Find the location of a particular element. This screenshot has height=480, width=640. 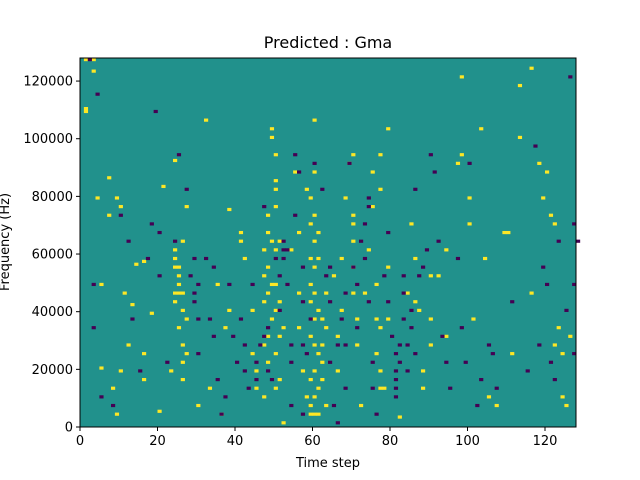

y-tick-label: 0 is located at coordinates (69, 428).